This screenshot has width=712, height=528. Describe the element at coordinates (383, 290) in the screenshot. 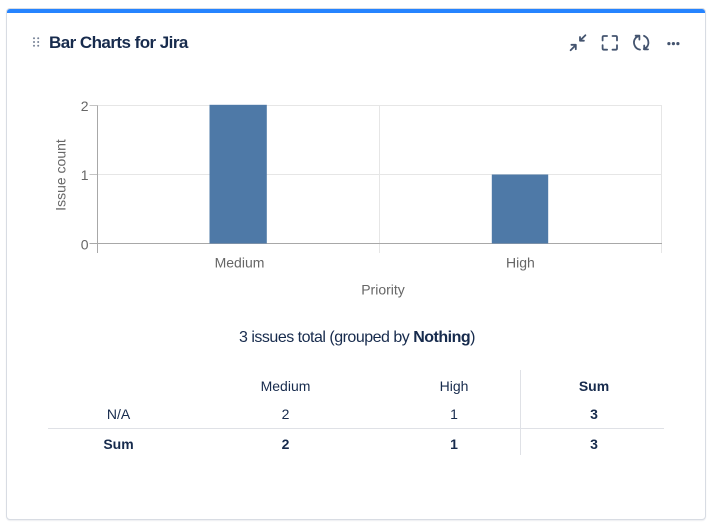

I see `svg-text: Priority` at that location.